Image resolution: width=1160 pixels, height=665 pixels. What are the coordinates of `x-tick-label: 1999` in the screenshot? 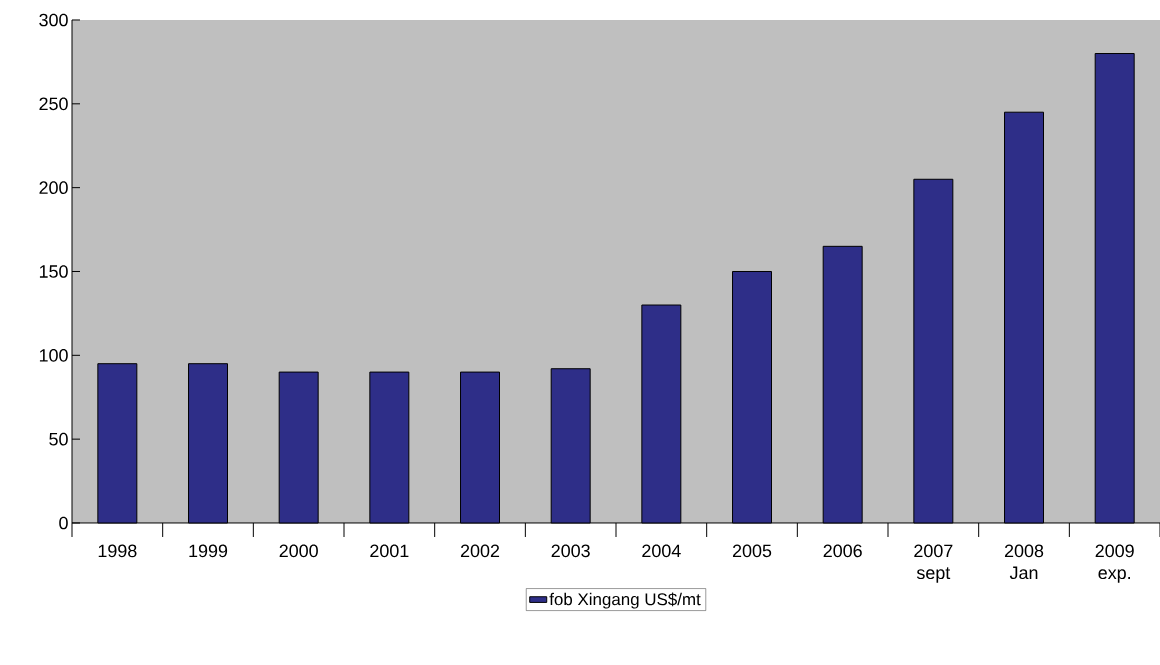 It's located at (208, 551).